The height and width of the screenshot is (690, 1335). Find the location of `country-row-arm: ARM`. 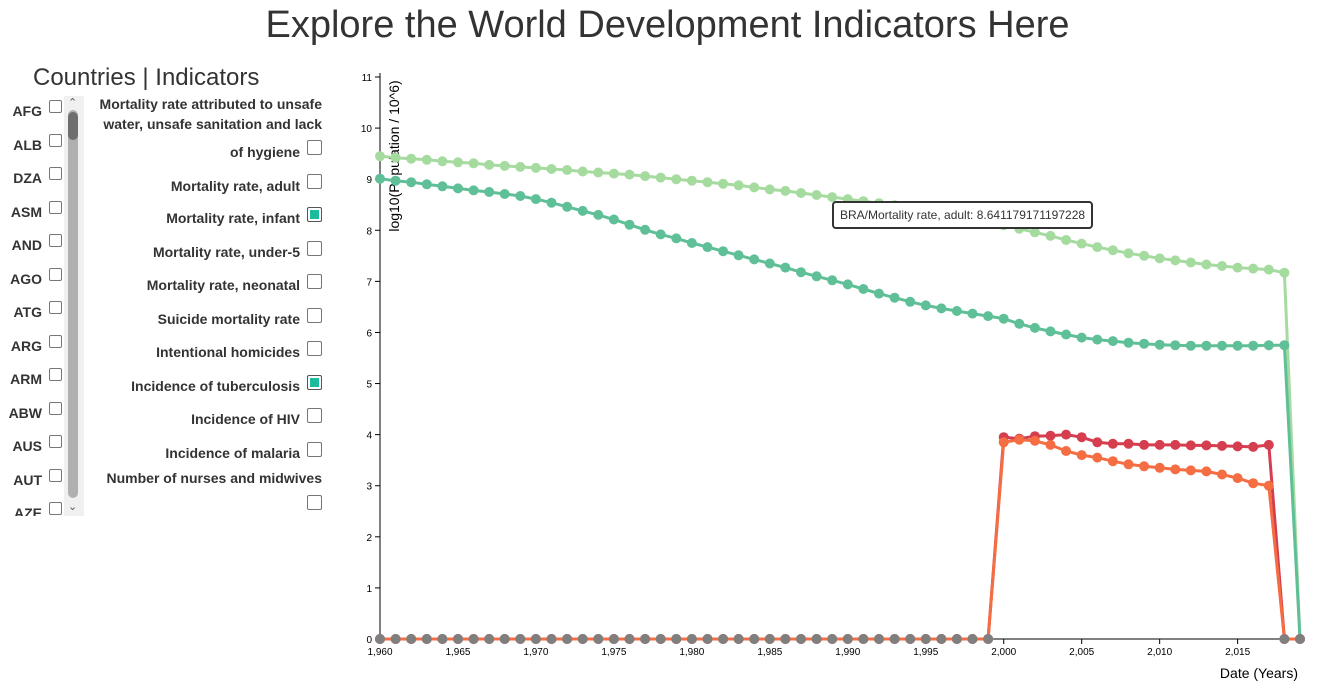

country-row-arm: ARM is located at coordinates (32, 378).